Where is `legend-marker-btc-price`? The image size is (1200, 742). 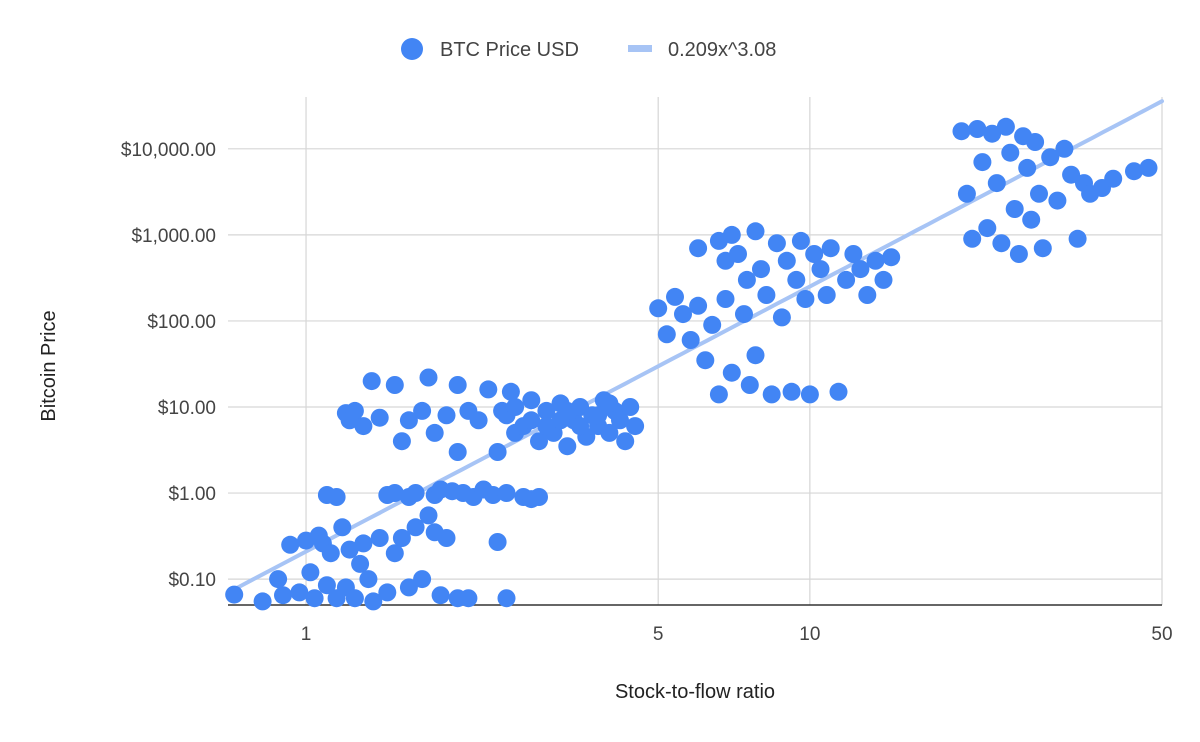
legend-marker-btc-price is located at coordinates (412, 49).